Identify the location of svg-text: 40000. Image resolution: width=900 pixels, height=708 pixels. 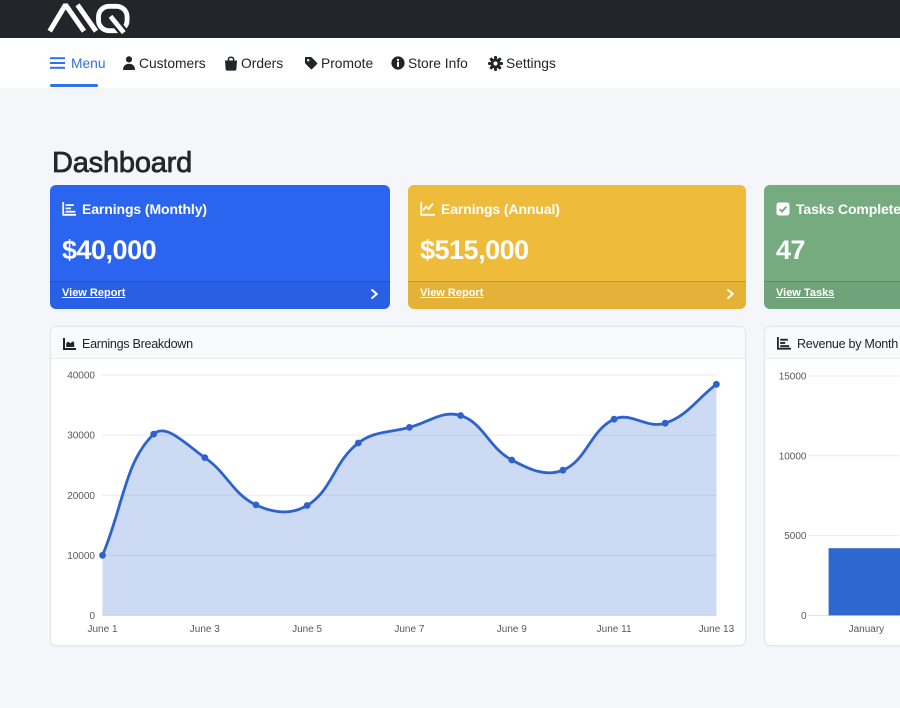
(81, 376).